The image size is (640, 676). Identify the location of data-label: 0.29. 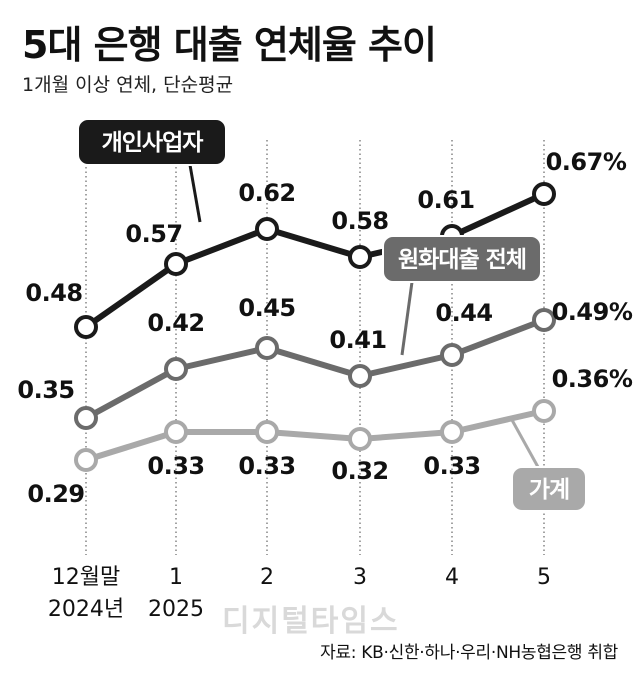
(55, 494).